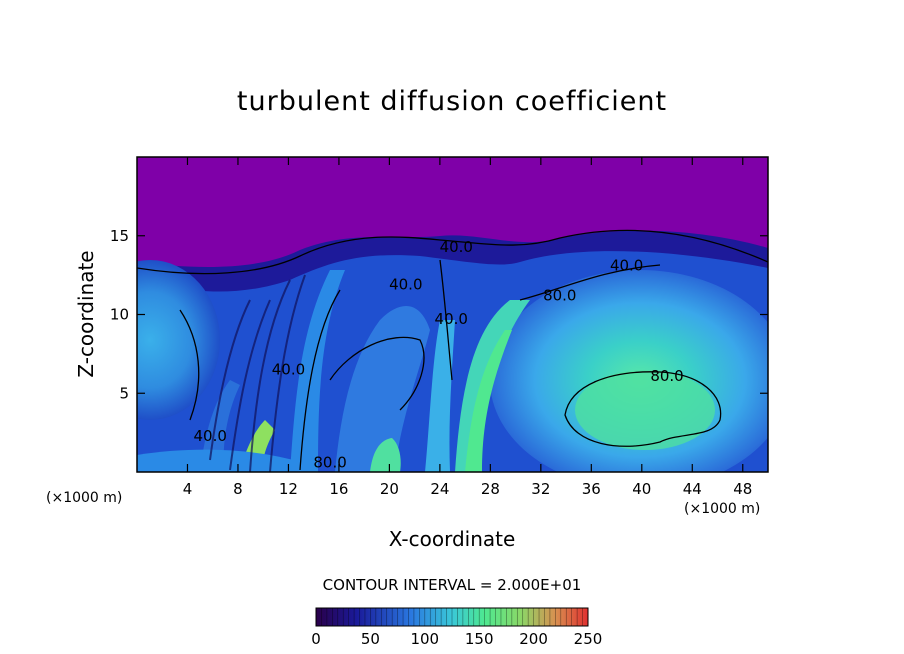  I want to click on y-tick-label: 5, so click(124, 393).